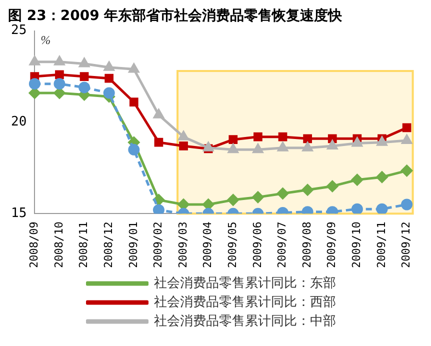 The width and height of the screenshot is (431, 346). I want to click on x-tick-label: 2009/07, so click(282, 245).